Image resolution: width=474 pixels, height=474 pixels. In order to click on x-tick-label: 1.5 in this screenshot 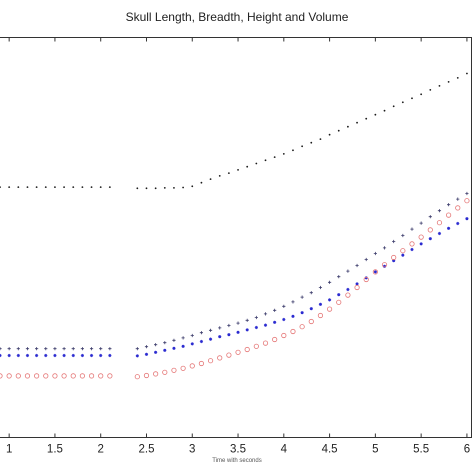, I will do `click(55, 450)`.